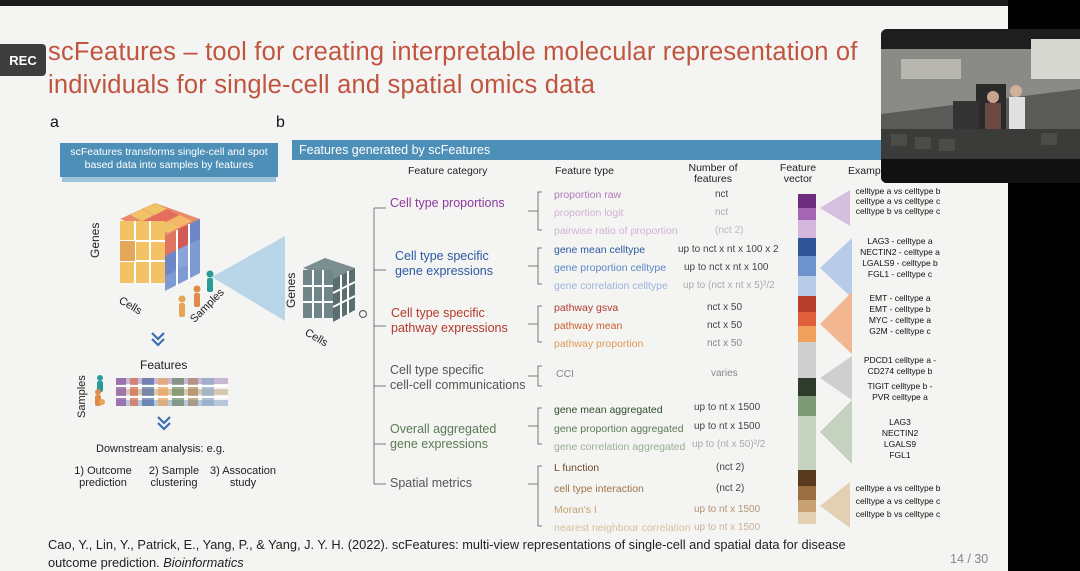  What do you see at coordinates (713, 168) in the screenshot?
I see `header-number-line1: Number of` at bounding box center [713, 168].